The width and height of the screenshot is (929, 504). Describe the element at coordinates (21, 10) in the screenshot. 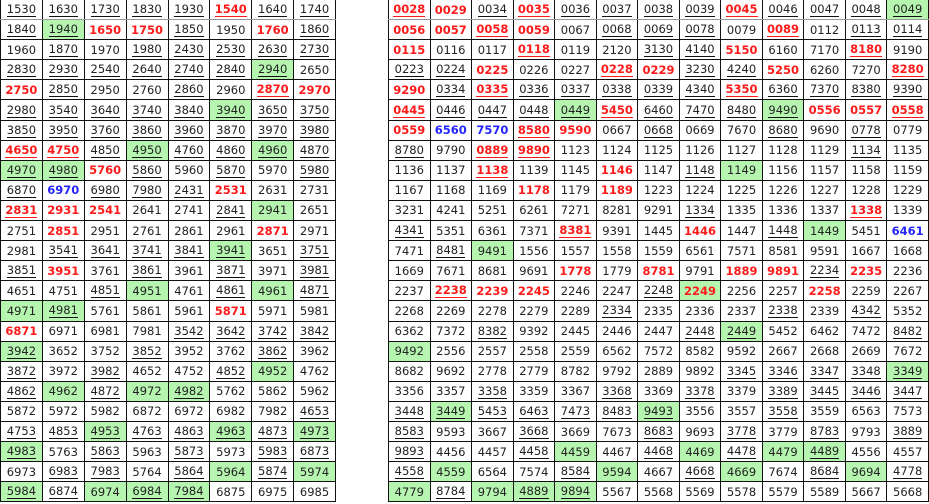

I see `table-cell: 1530` at that location.